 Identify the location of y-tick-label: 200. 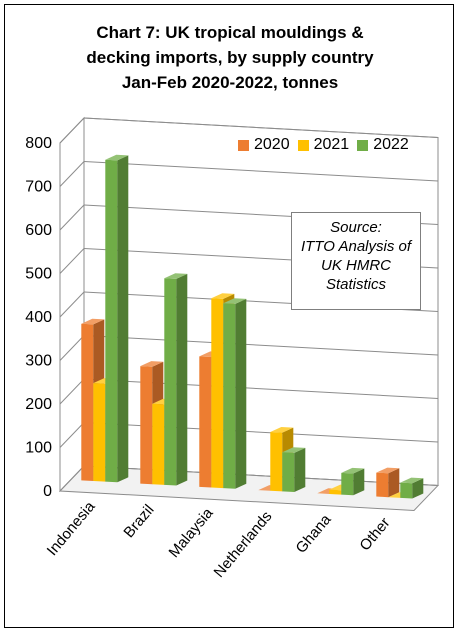
(38, 404).